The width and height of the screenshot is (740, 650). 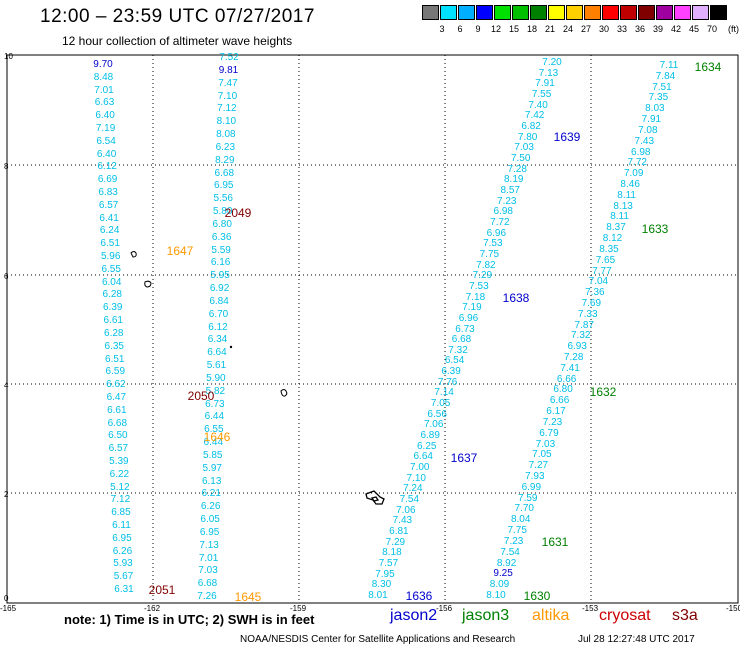 What do you see at coordinates (609, 249) in the screenshot?
I see `track-1634-value: 8.35` at bounding box center [609, 249].